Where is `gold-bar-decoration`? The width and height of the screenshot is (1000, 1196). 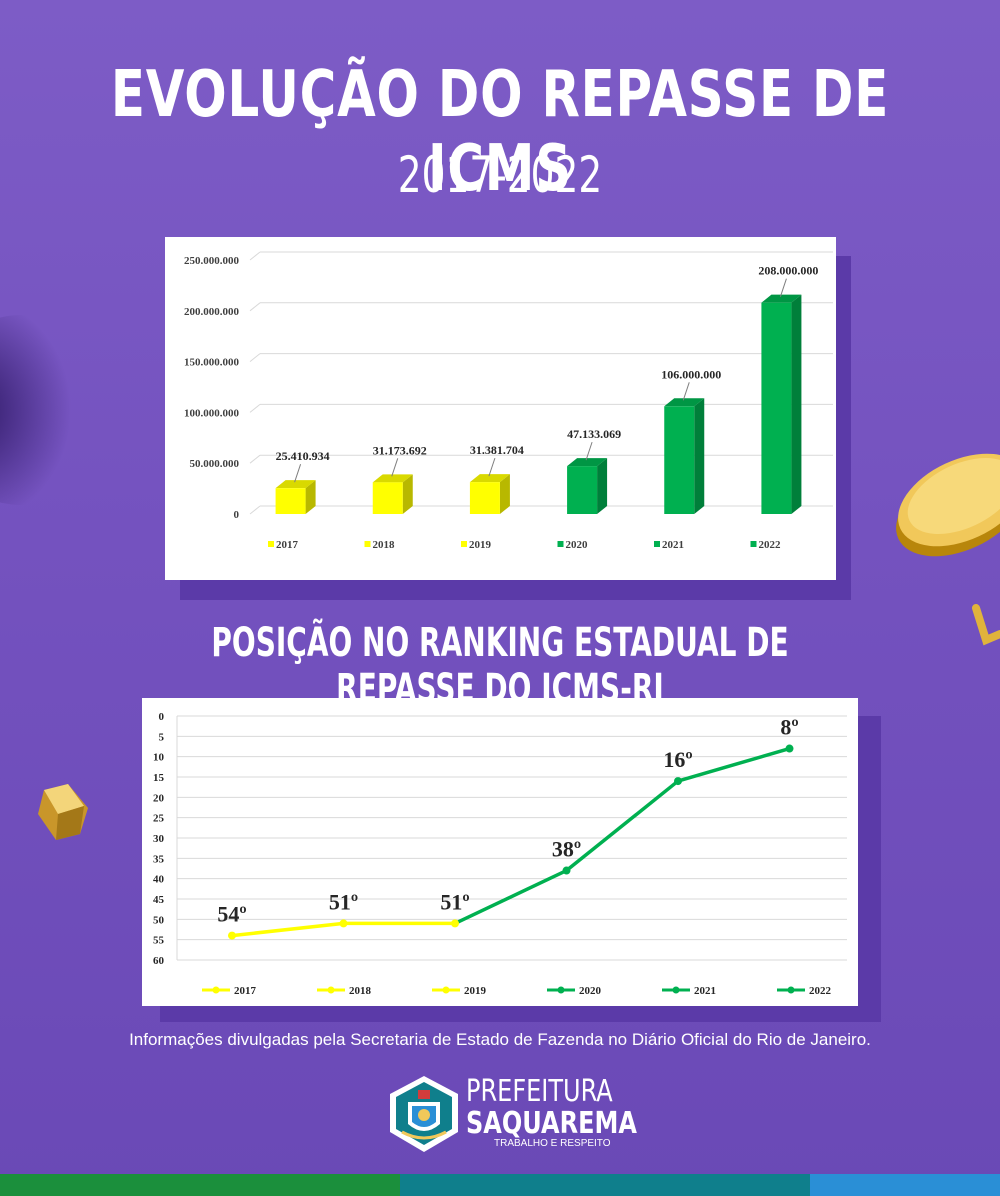 gold-bar-decoration is located at coordinates (986, 625).